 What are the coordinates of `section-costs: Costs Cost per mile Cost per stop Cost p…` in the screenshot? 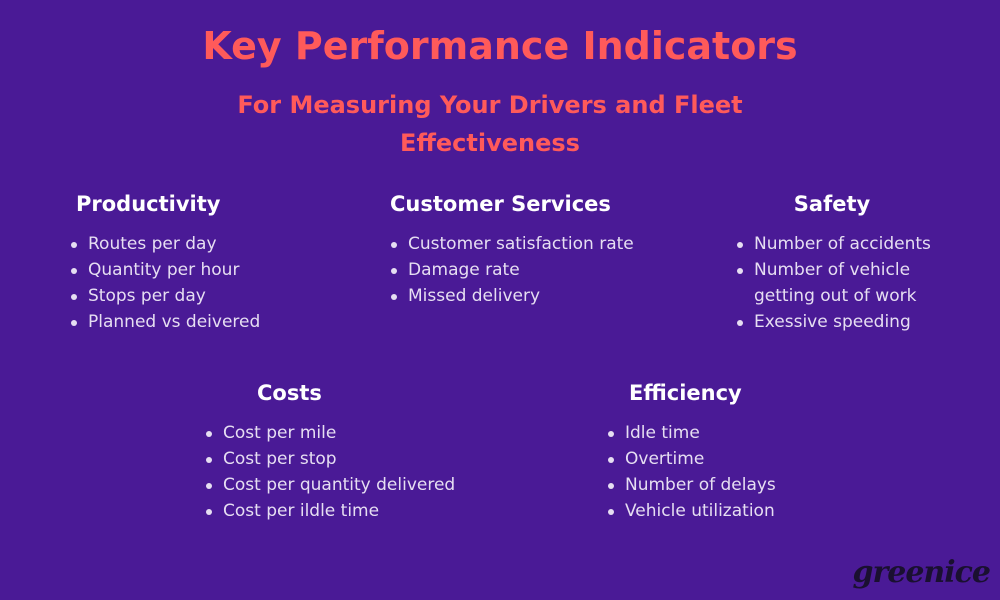 It's located at (351, 451).